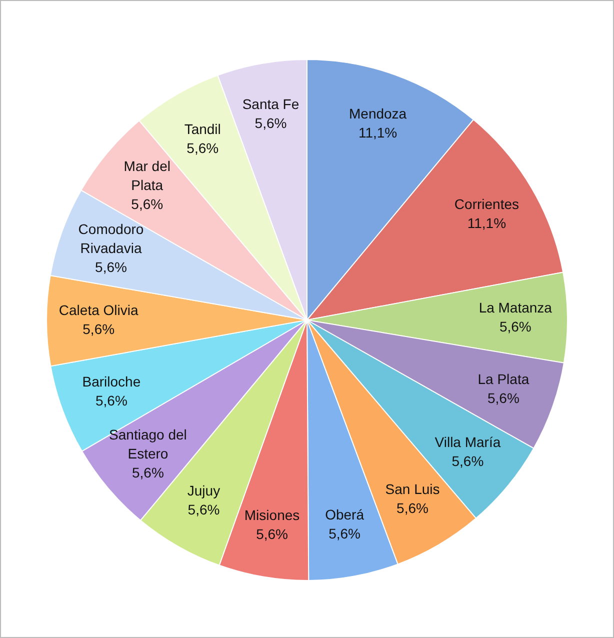 The height and width of the screenshot is (638, 614). I want to click on slice-label: San Luis, so click(412, 489).